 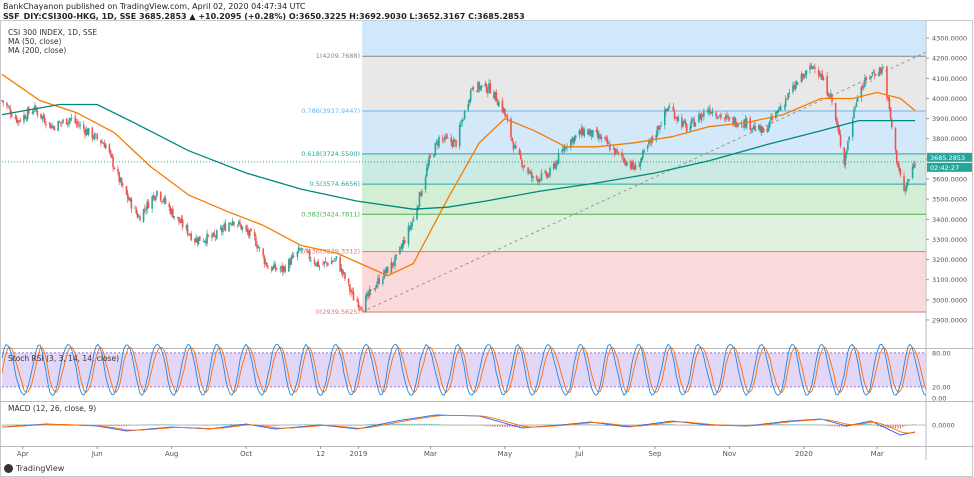 What do you see at coordinates (947, 158) in the screenshot?
I see `last-price-label: 3685.2853` at bounding box center [947, 158].